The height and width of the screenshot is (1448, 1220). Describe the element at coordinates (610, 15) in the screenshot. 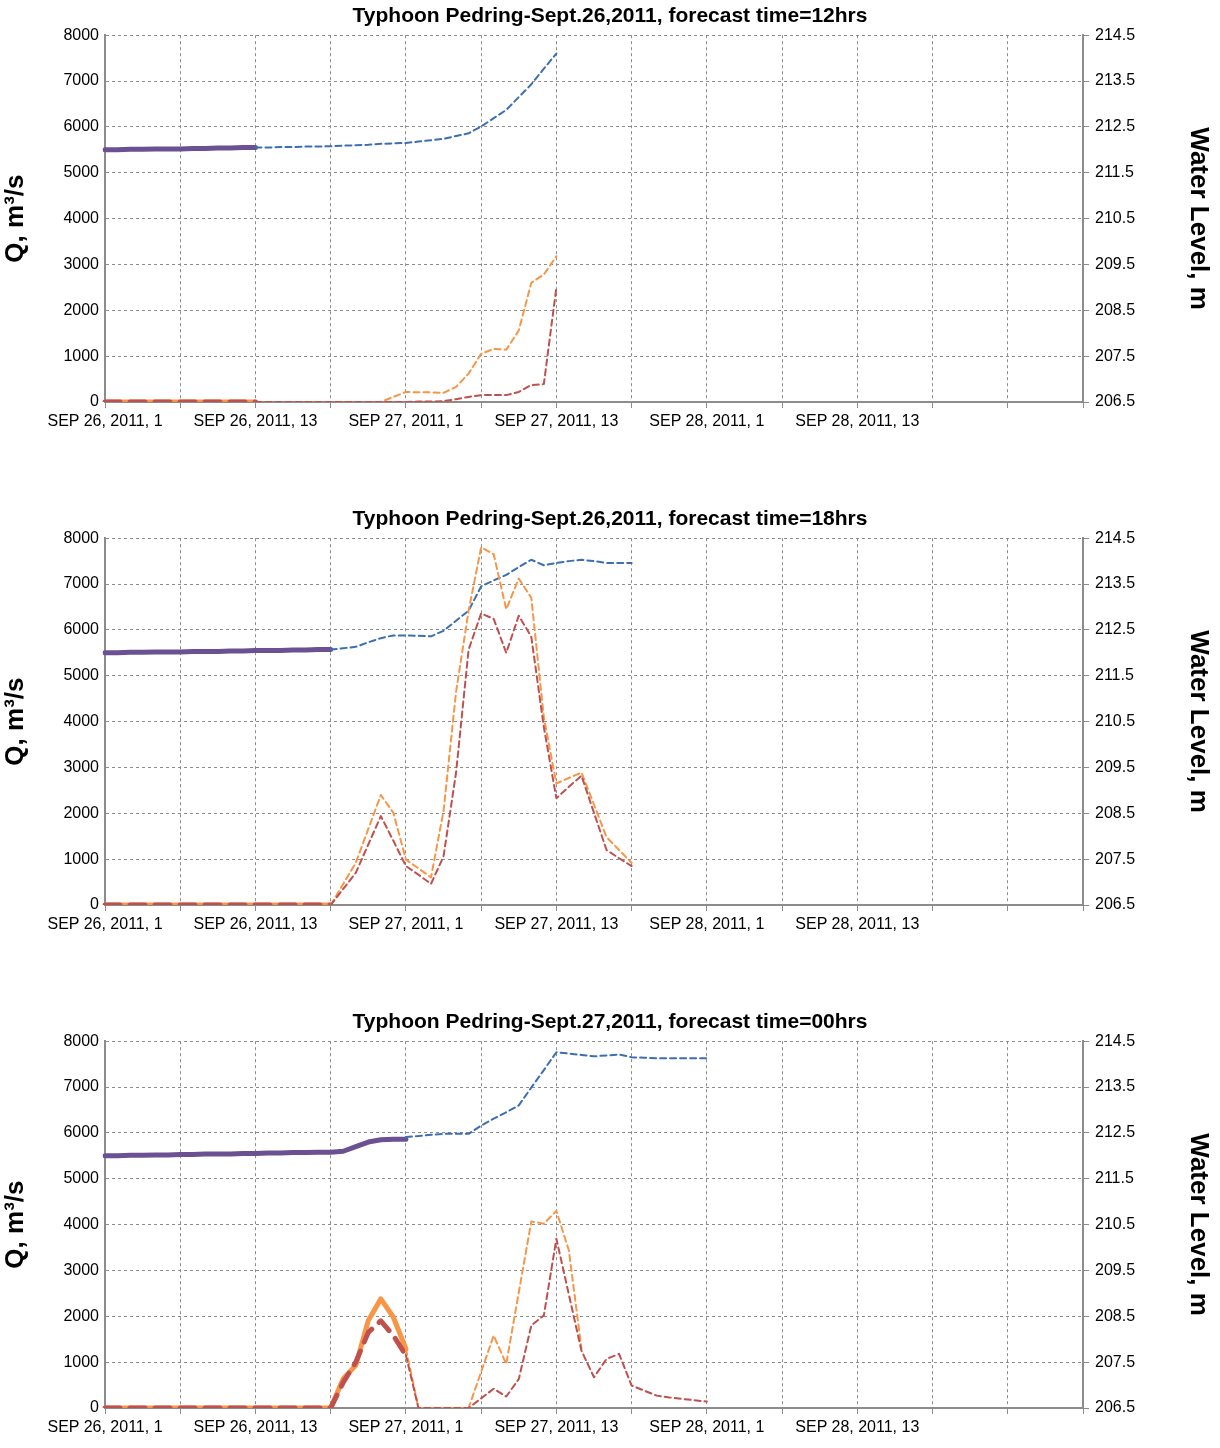

I see `chart-title: Typhoon Pedring-Sept.26,2011, forecast time=12hrs` at that location.